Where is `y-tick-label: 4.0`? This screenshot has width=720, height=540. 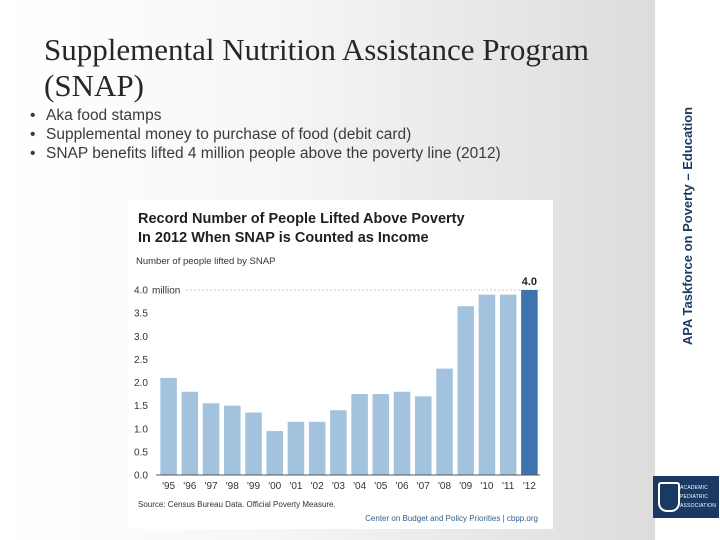 y-tick-label: 4.0 is located at coordinates (141, 291).